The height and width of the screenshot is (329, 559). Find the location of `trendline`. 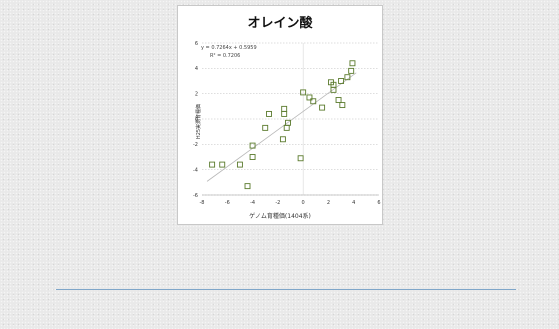

trendline is located at coordinates (281, 127).